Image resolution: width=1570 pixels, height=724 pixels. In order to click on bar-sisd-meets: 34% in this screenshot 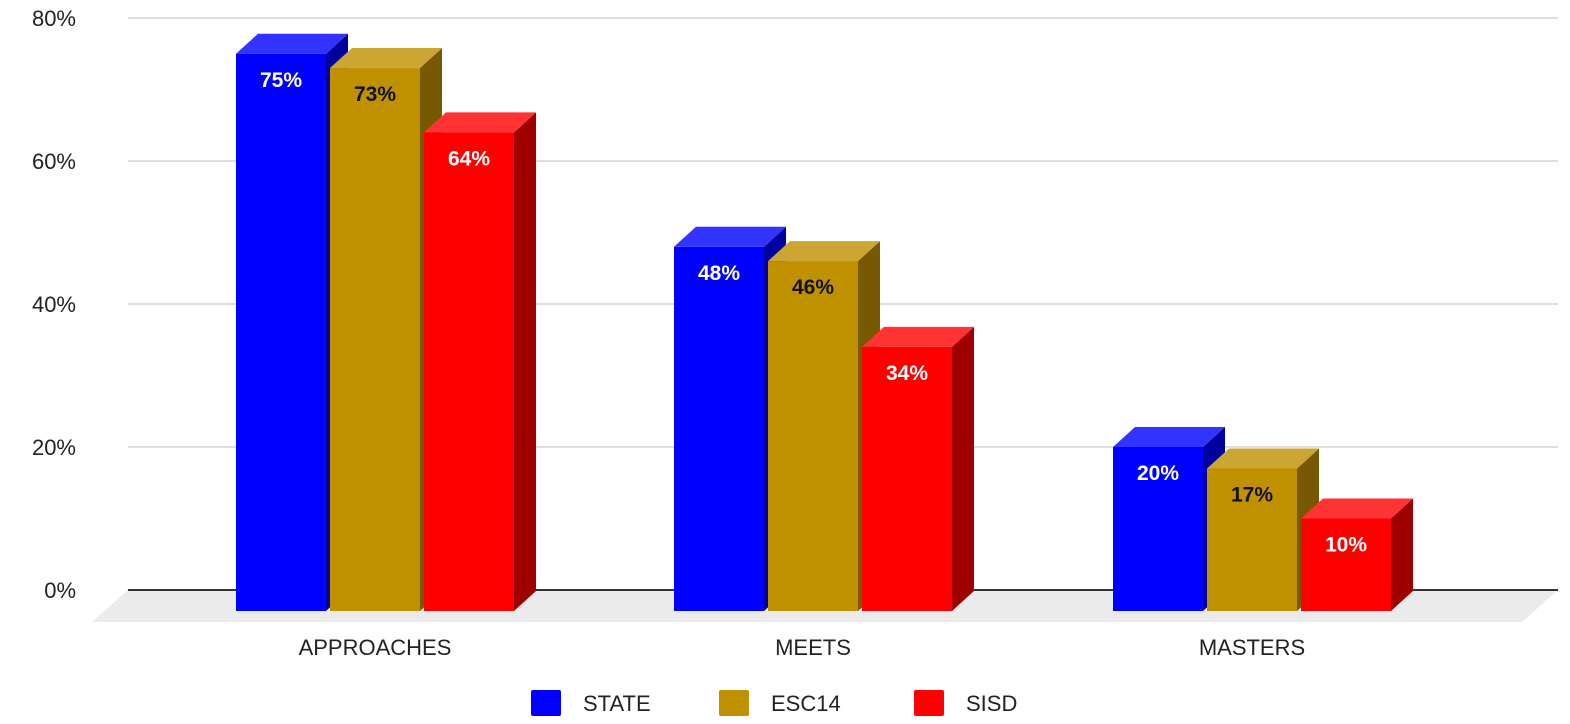, I will do `click(918, 468)`.